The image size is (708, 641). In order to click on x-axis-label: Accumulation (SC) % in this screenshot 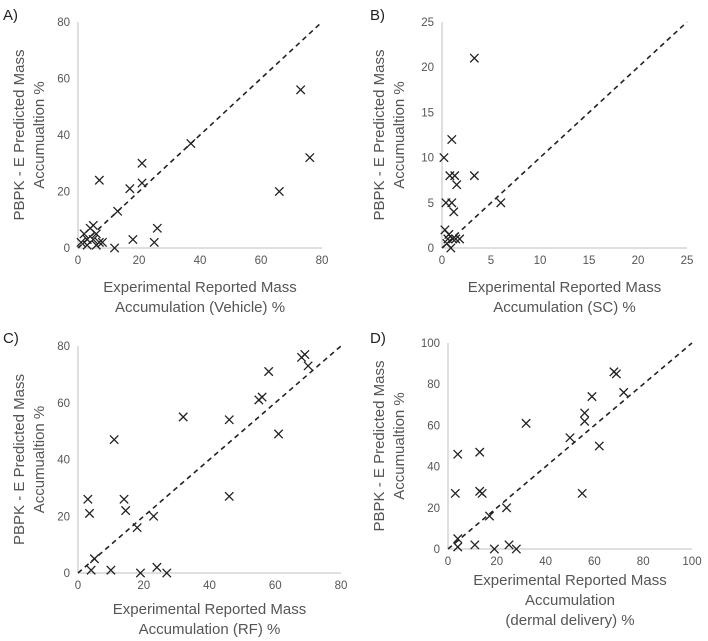, I will do `click(564, 307)`.